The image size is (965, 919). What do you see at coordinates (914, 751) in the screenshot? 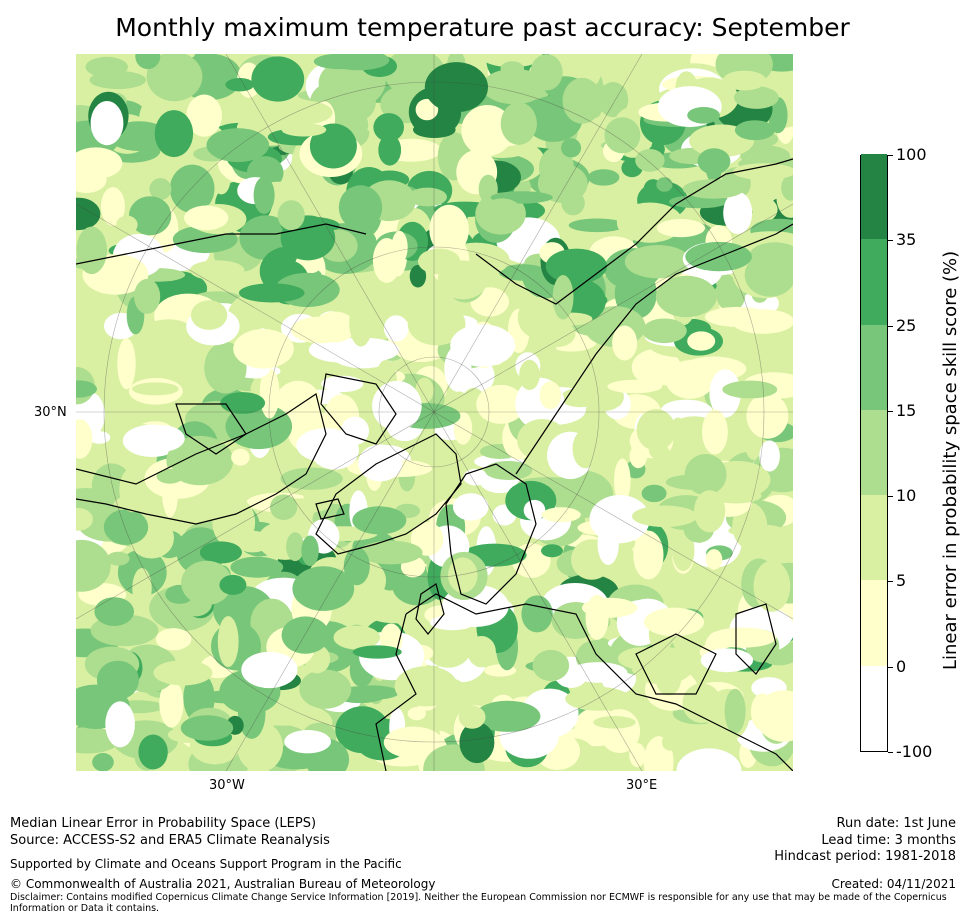
I see `colorbar-tick-label: -100` at bounding box center [914, 751].